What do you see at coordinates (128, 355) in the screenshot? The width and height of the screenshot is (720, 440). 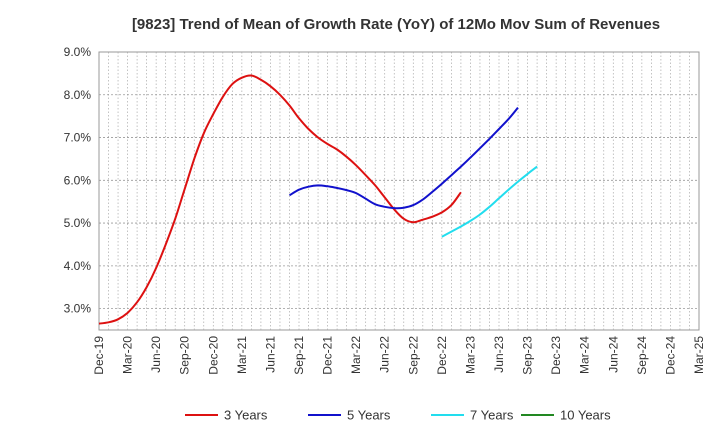 I see `x-tick-label: Mar-20` at bounding box center [128, 355].